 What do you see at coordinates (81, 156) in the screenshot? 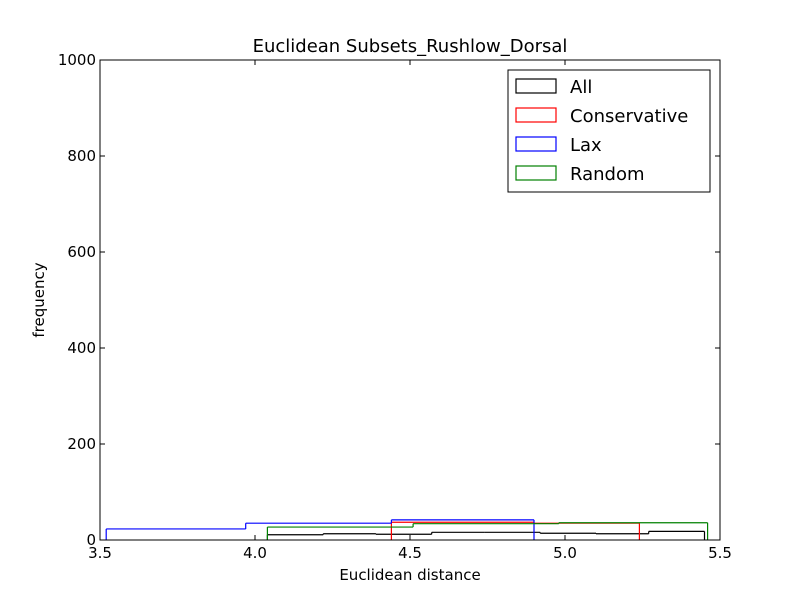
I see `y-tick-label: 800` at bounding box center [81, 156].